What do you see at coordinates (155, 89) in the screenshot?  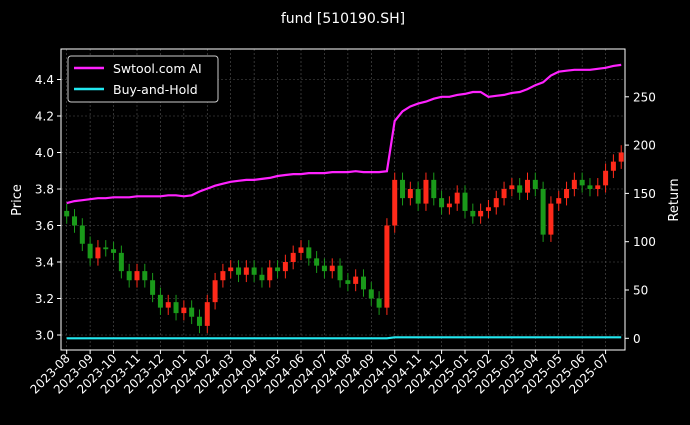 I see `legend-label-buy-hold: Buy-and-Hold` at bounding box center [155, 89].